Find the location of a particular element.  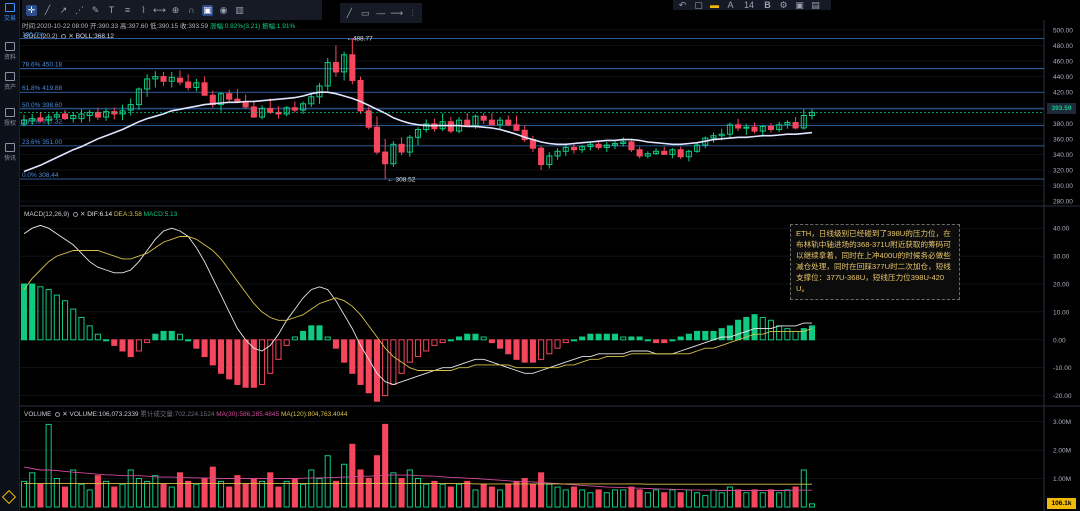

horizontal-line-icon: — is located at coordinates (381, 12).